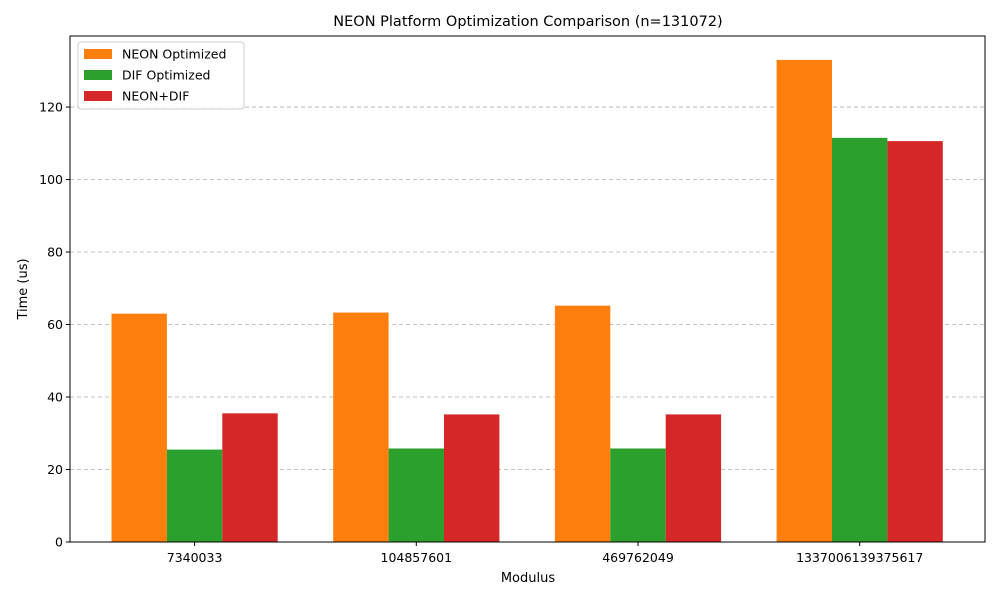  I want to click on y-tick-label: 60, so click(55, 324).